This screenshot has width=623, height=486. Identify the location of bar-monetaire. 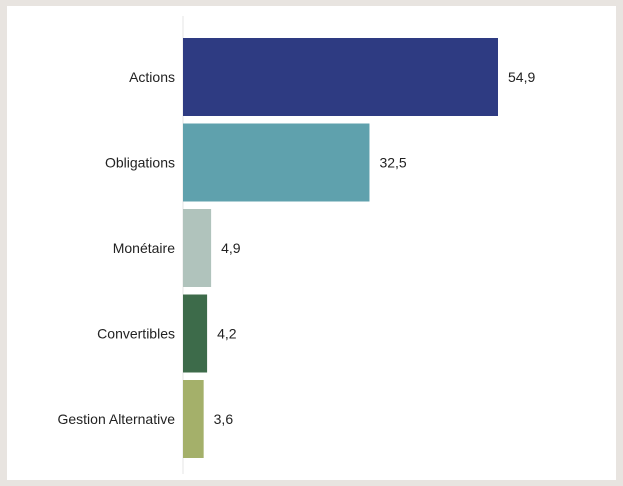
(197, 248).